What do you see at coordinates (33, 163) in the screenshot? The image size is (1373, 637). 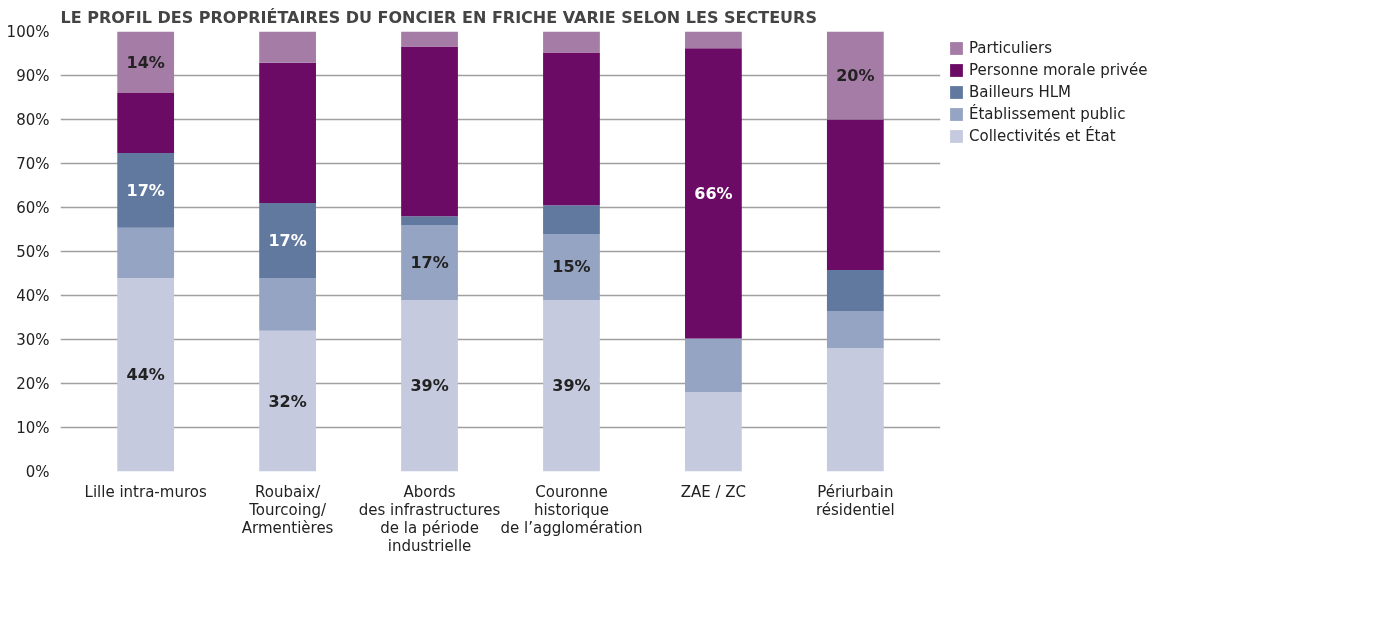 I see `y-tick-label: 70%` at bounding box center [33, 163].